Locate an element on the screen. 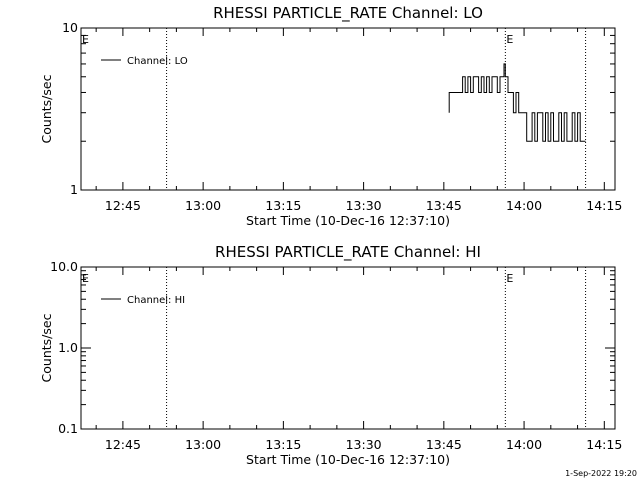 This screenshot has height=480, width=640. y-tick-label: 0.1 is located at coordinates (68, 428).